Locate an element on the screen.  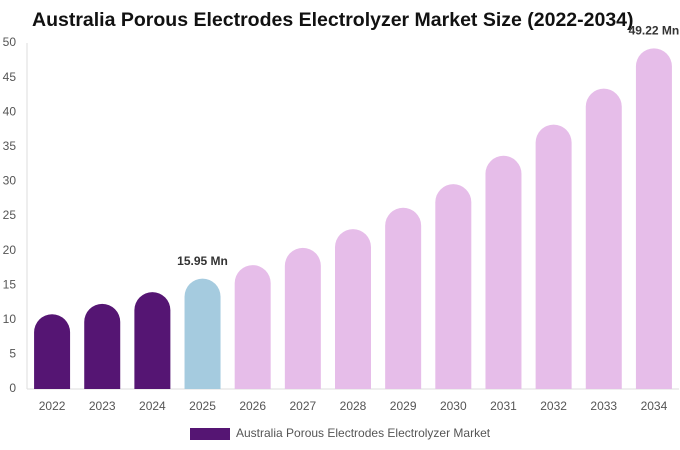
legend-swatch is located at coordinates (210, 434).